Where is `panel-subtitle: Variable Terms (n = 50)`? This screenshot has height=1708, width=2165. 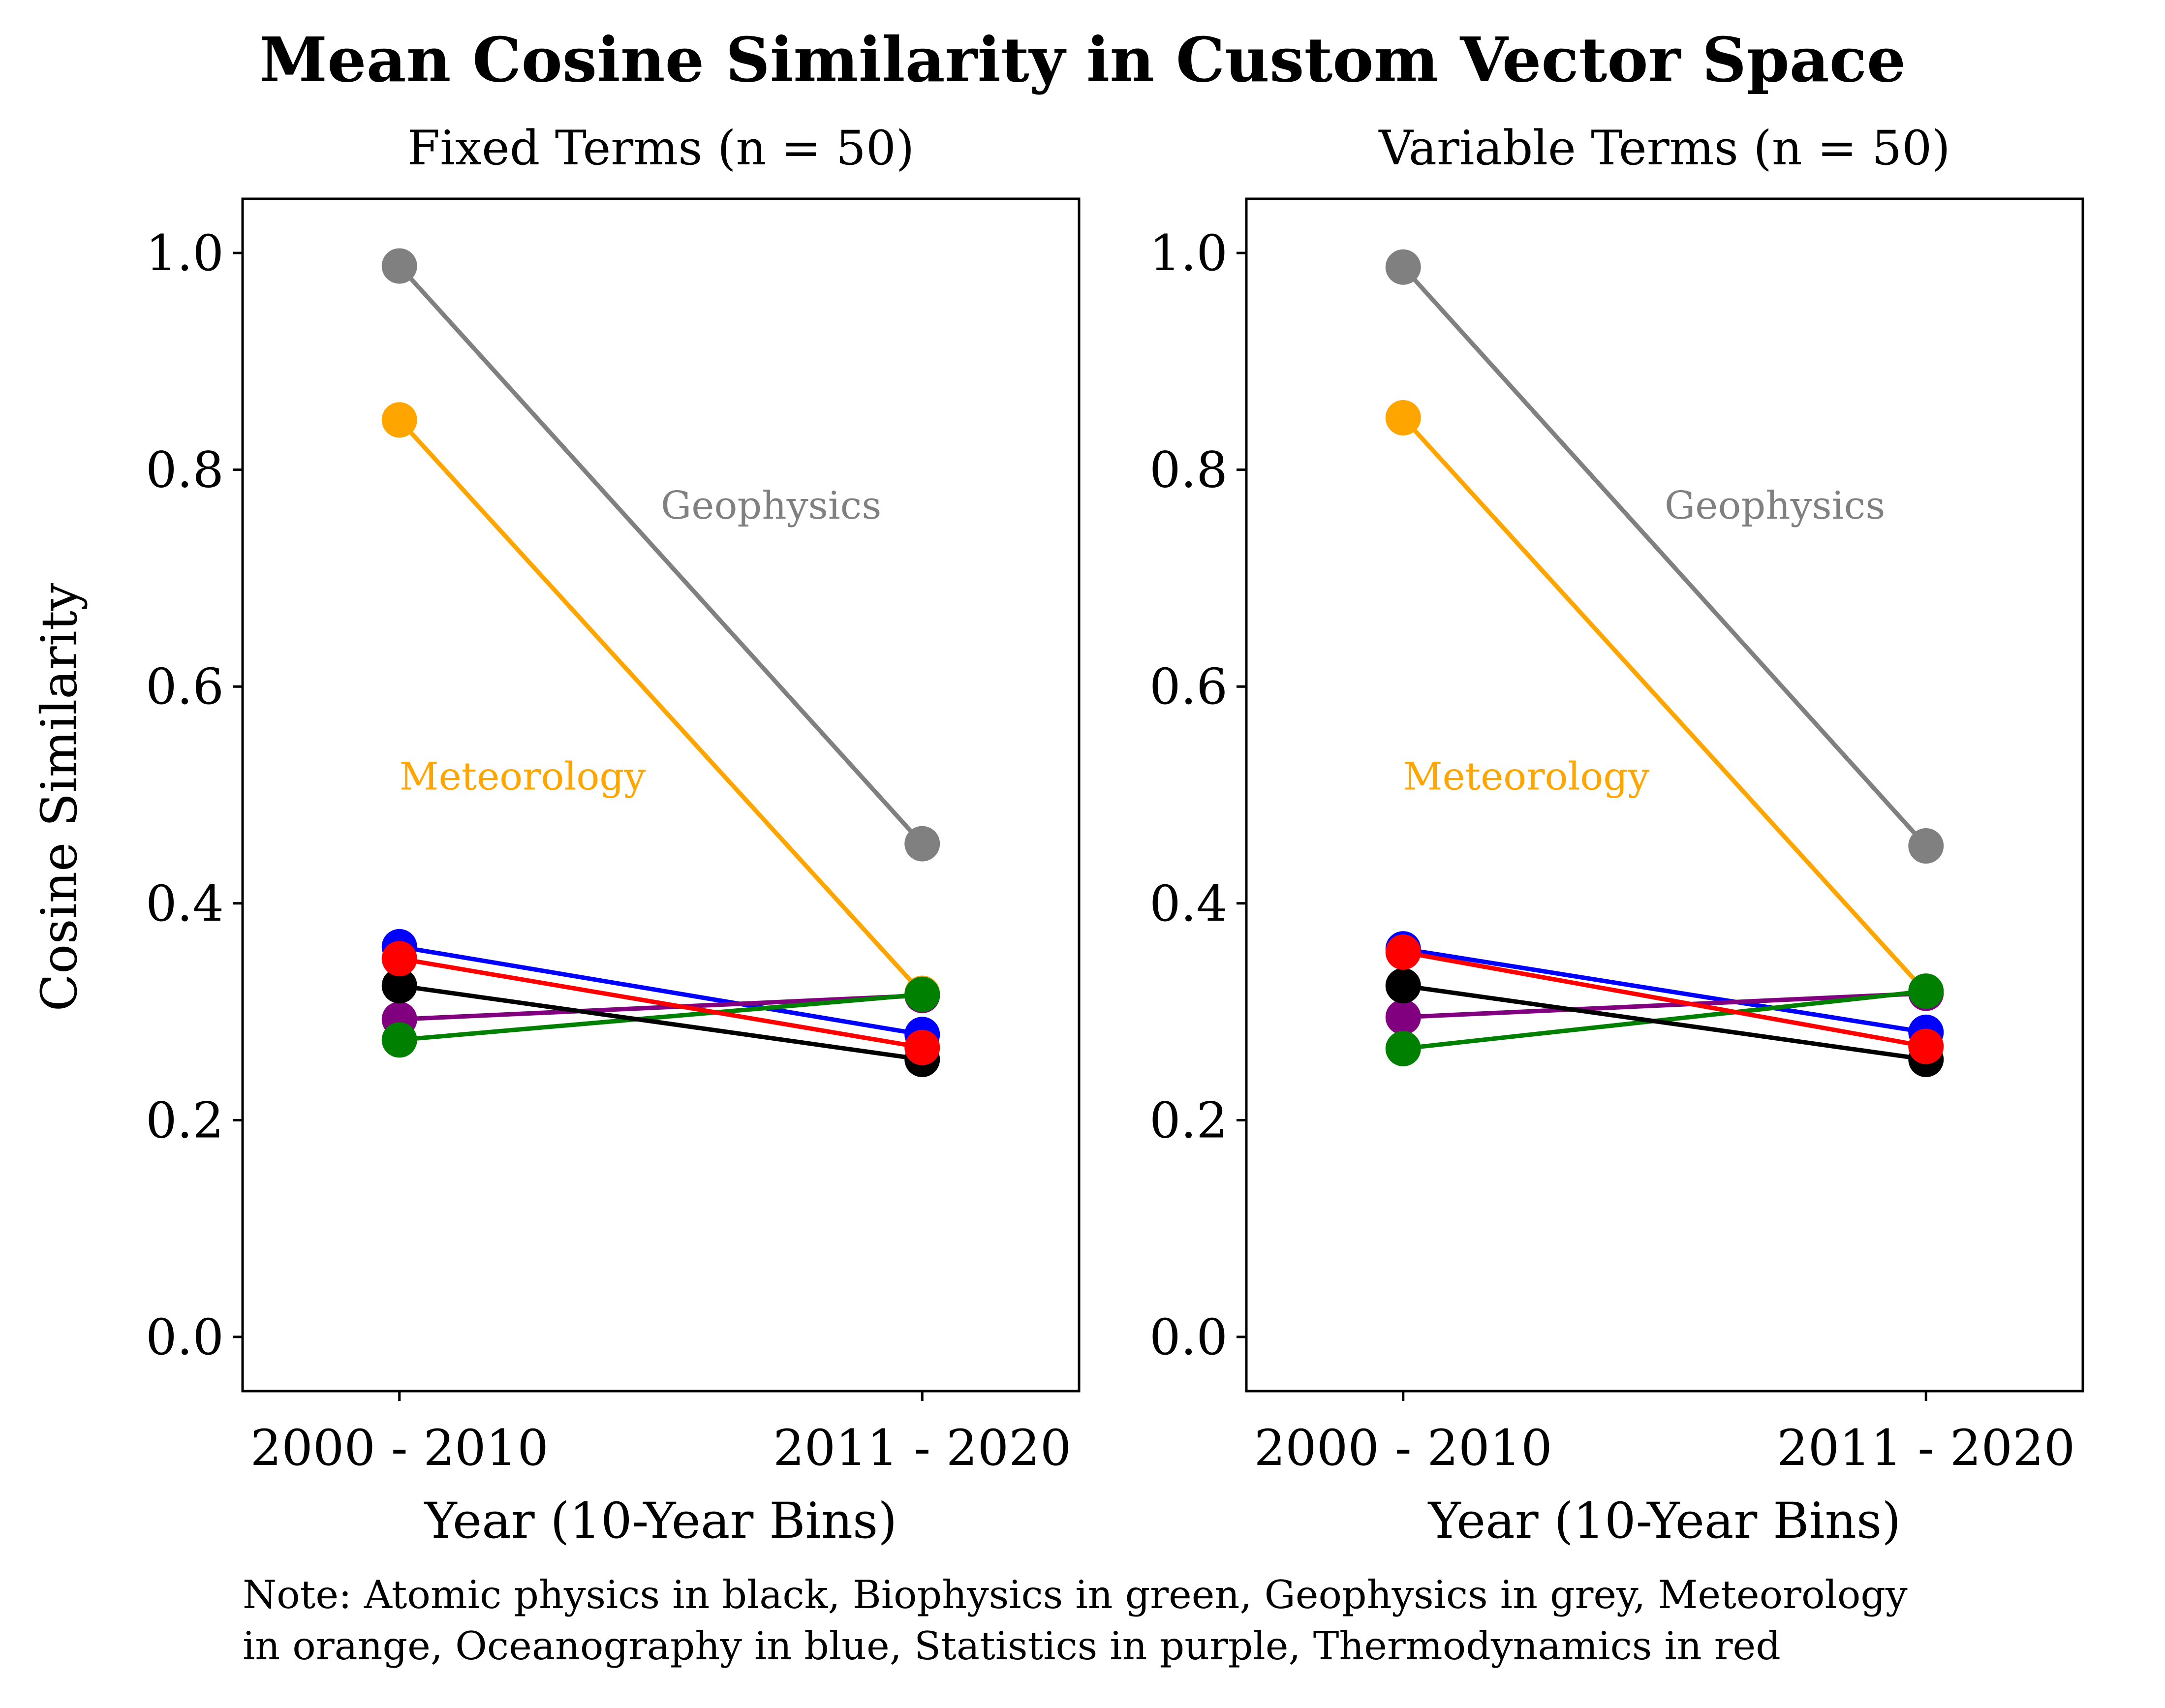
panel-subtitle: Variable Terms (n = 50) is located at coordinates (1664, 148).